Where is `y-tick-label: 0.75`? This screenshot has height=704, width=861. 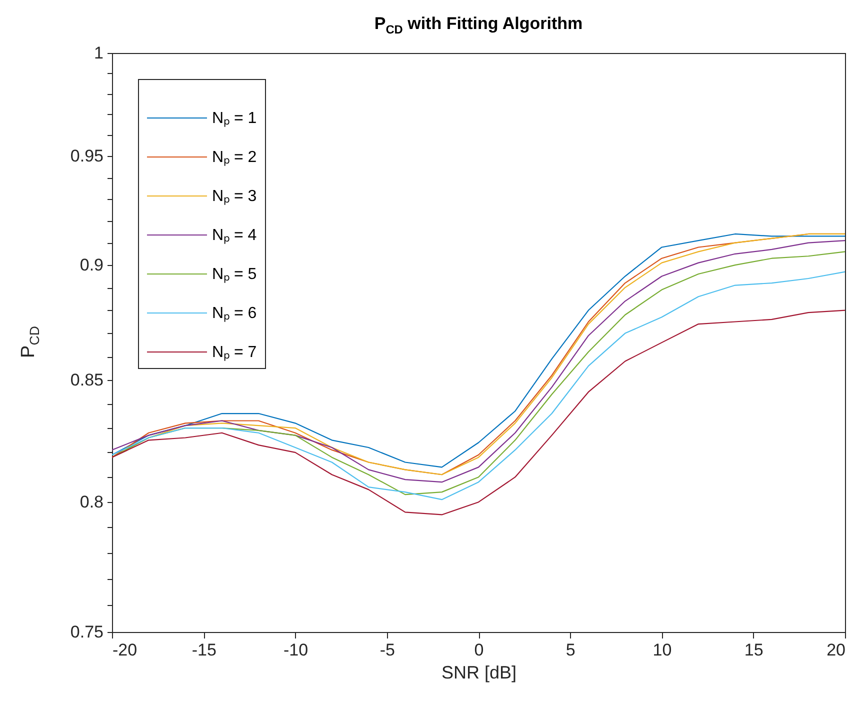
y-tick-label: 0.75 is located at coordinates (87, 632).